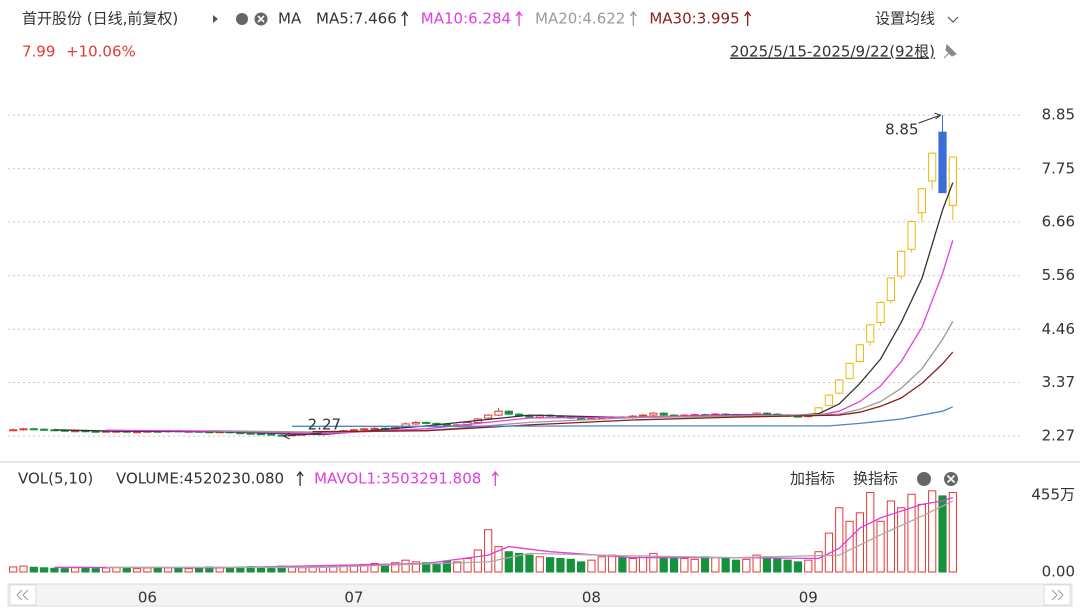 The width and height of the screenshot is (1080, 609). What do you see at coordinates (1058, 436) in the screenshot?
I see `y-tick-label: 2.27` at bounding box center [1058, 436].